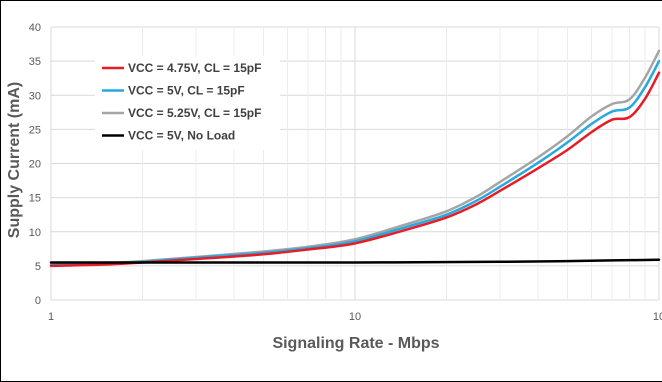 This screenshot has height=382, width=662. Describe the element at coordinates (38, 267) in the screenshot. I see `y-tick-label: 5` at that location.